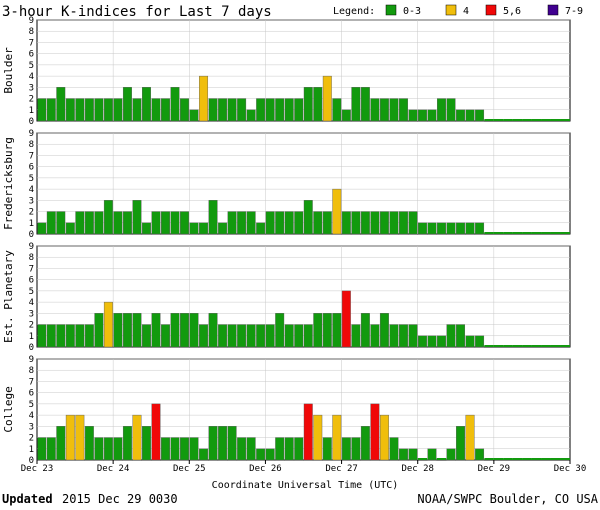 This screenshot has width=600, height=510. I want to click on legend-text-0-3: 0-3, so click(412, 11).